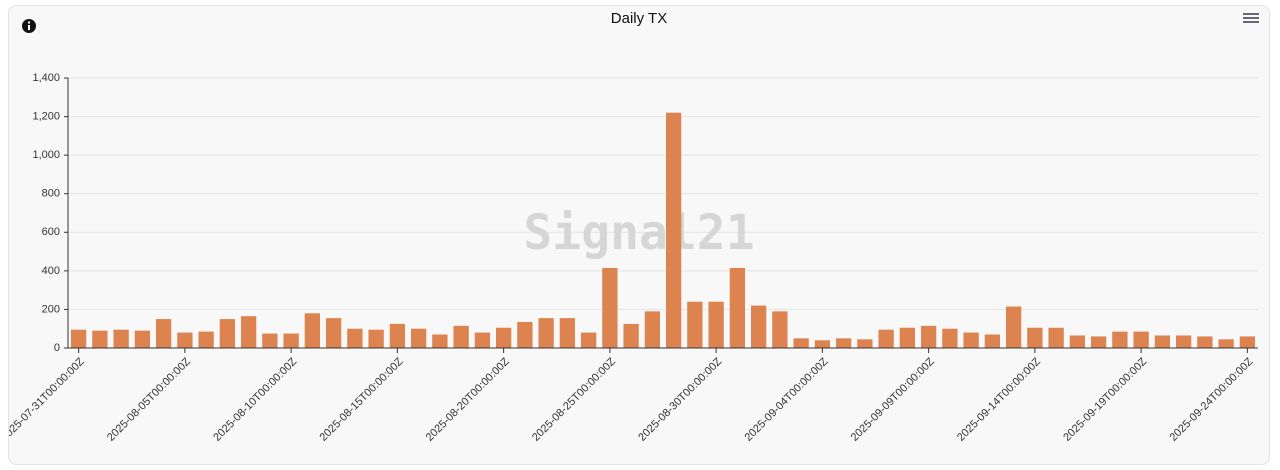 Image resolution: width=1280 pixels, height=470 pixels. What do you see at coordinates (999, 399) in the screenshot?
I see `x-tick-label: 2025-09-14T00:00:00Z` at bounding box center [999, 399].